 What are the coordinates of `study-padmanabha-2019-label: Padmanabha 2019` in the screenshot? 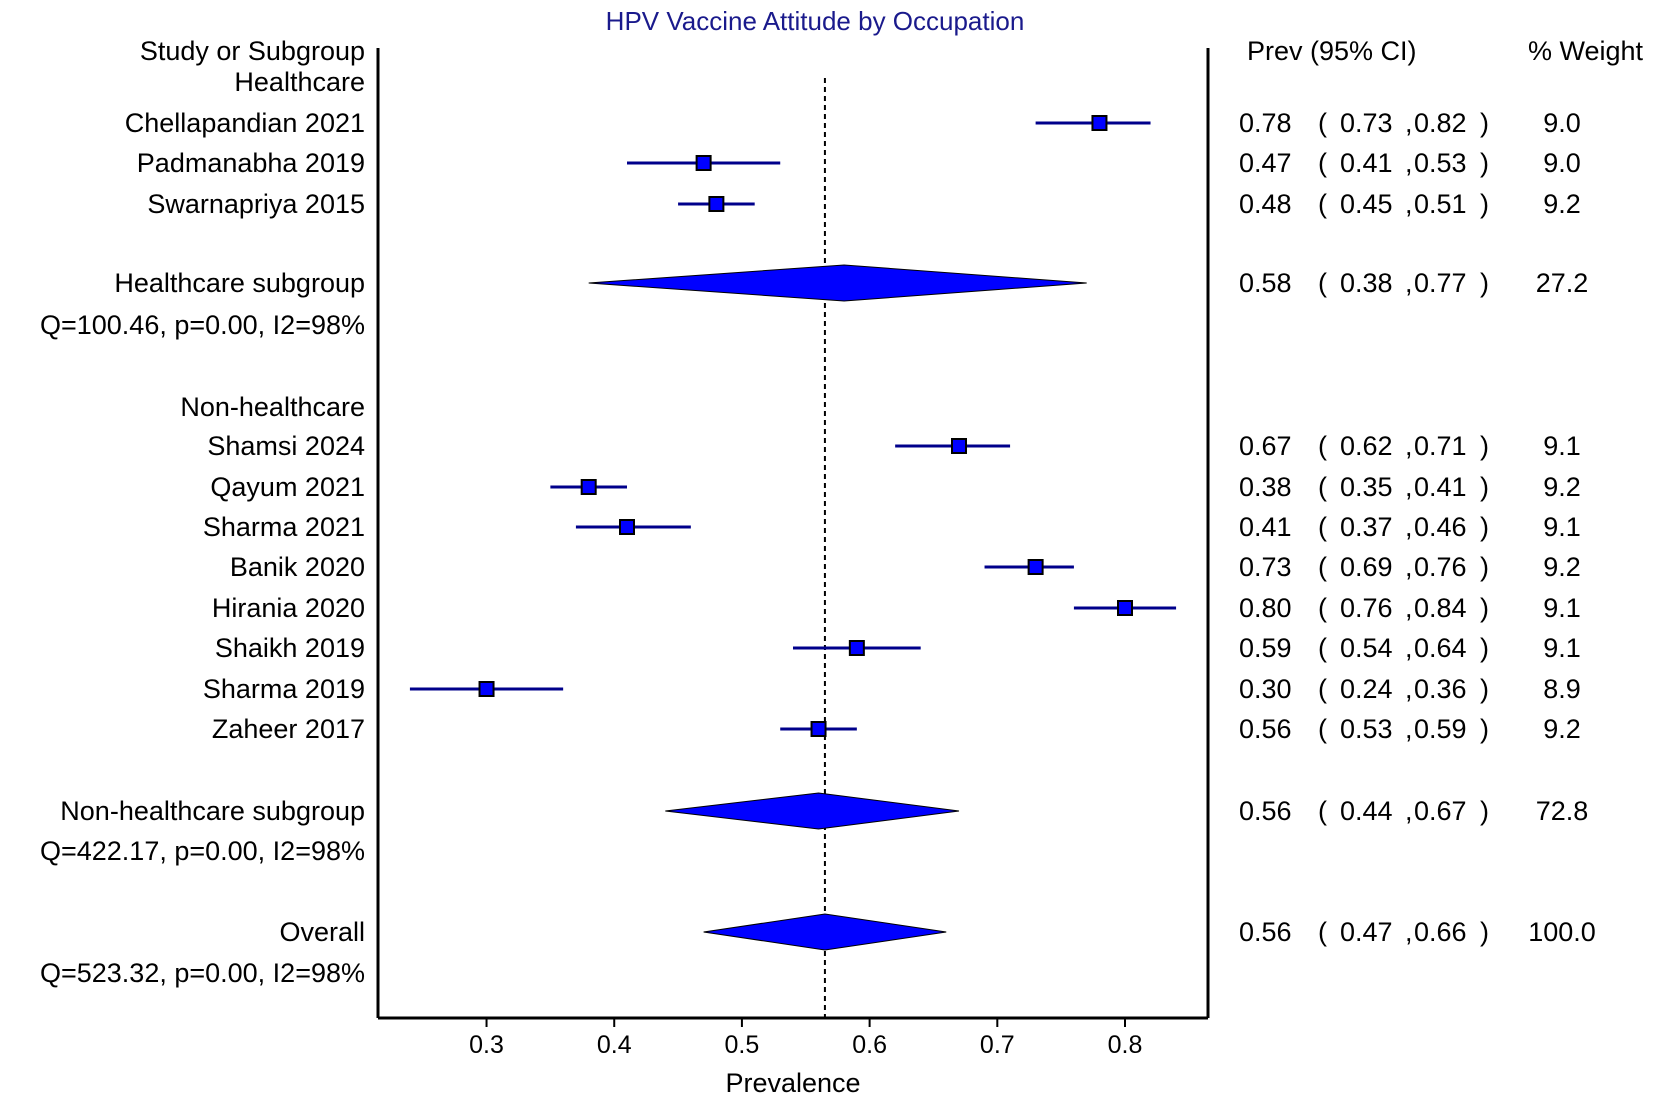 It's located at (251, 163).